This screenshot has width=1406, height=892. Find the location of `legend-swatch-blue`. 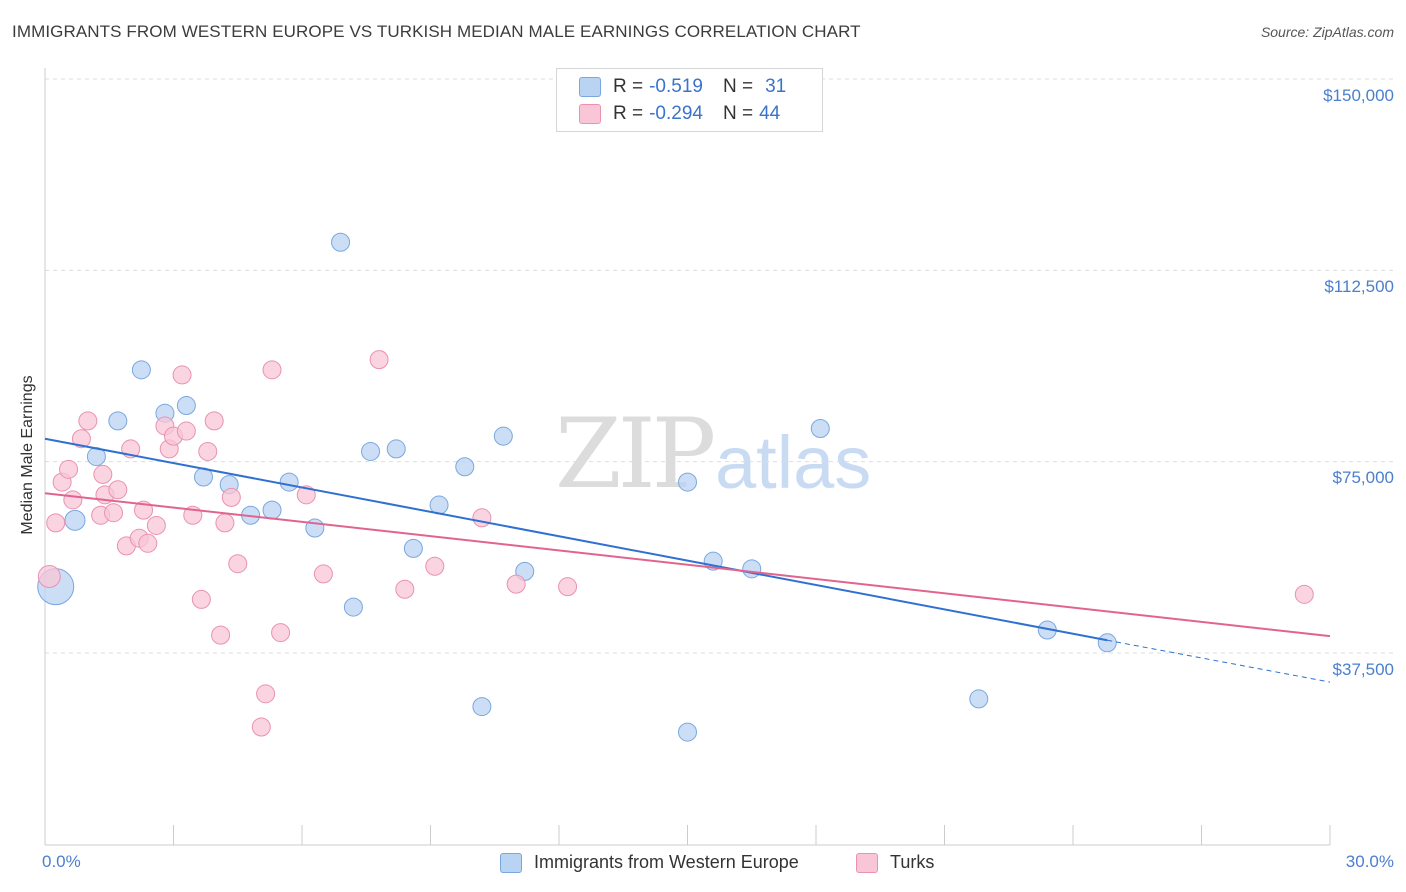

legend-swatch-blue is located at coordinates (590, 87).